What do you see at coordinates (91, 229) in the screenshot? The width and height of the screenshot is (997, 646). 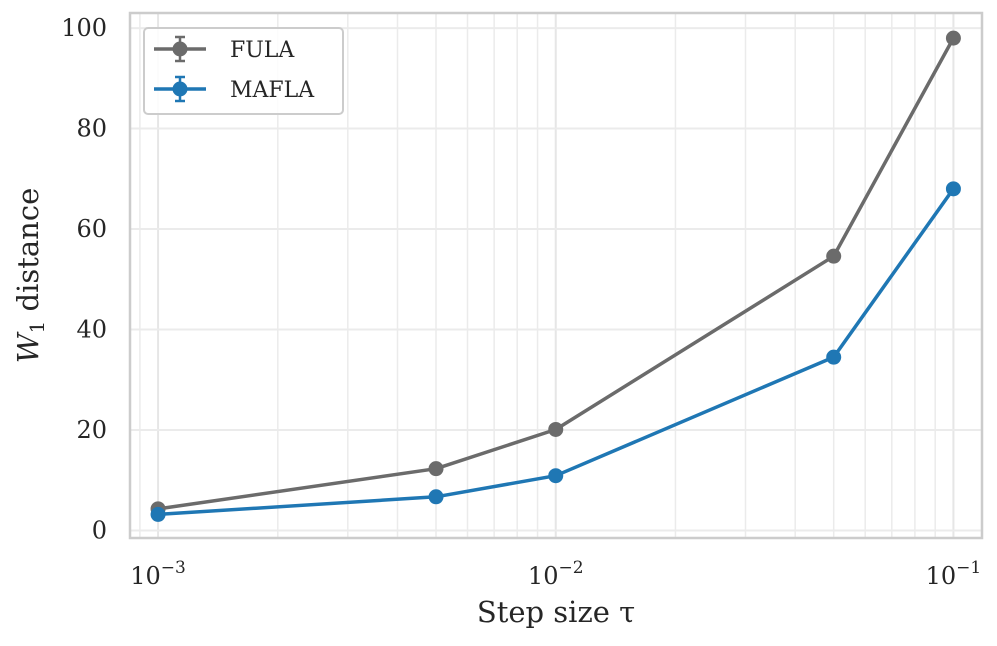 I see `y-tick-label: 60` at bounding box center [91, 229].